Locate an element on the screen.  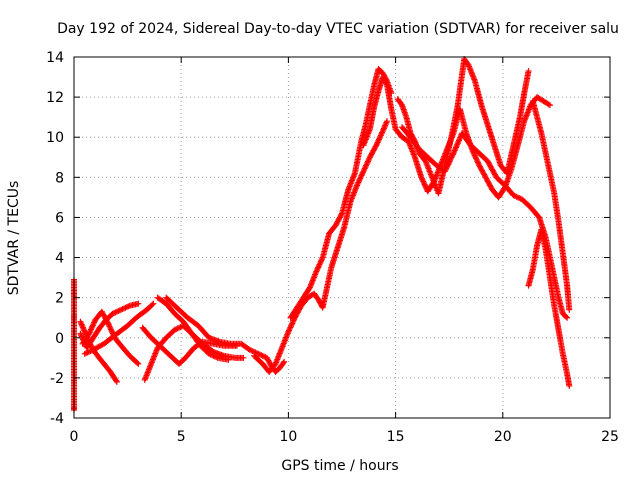
y-tick-label: 6 is located at coordinates (59, 218).